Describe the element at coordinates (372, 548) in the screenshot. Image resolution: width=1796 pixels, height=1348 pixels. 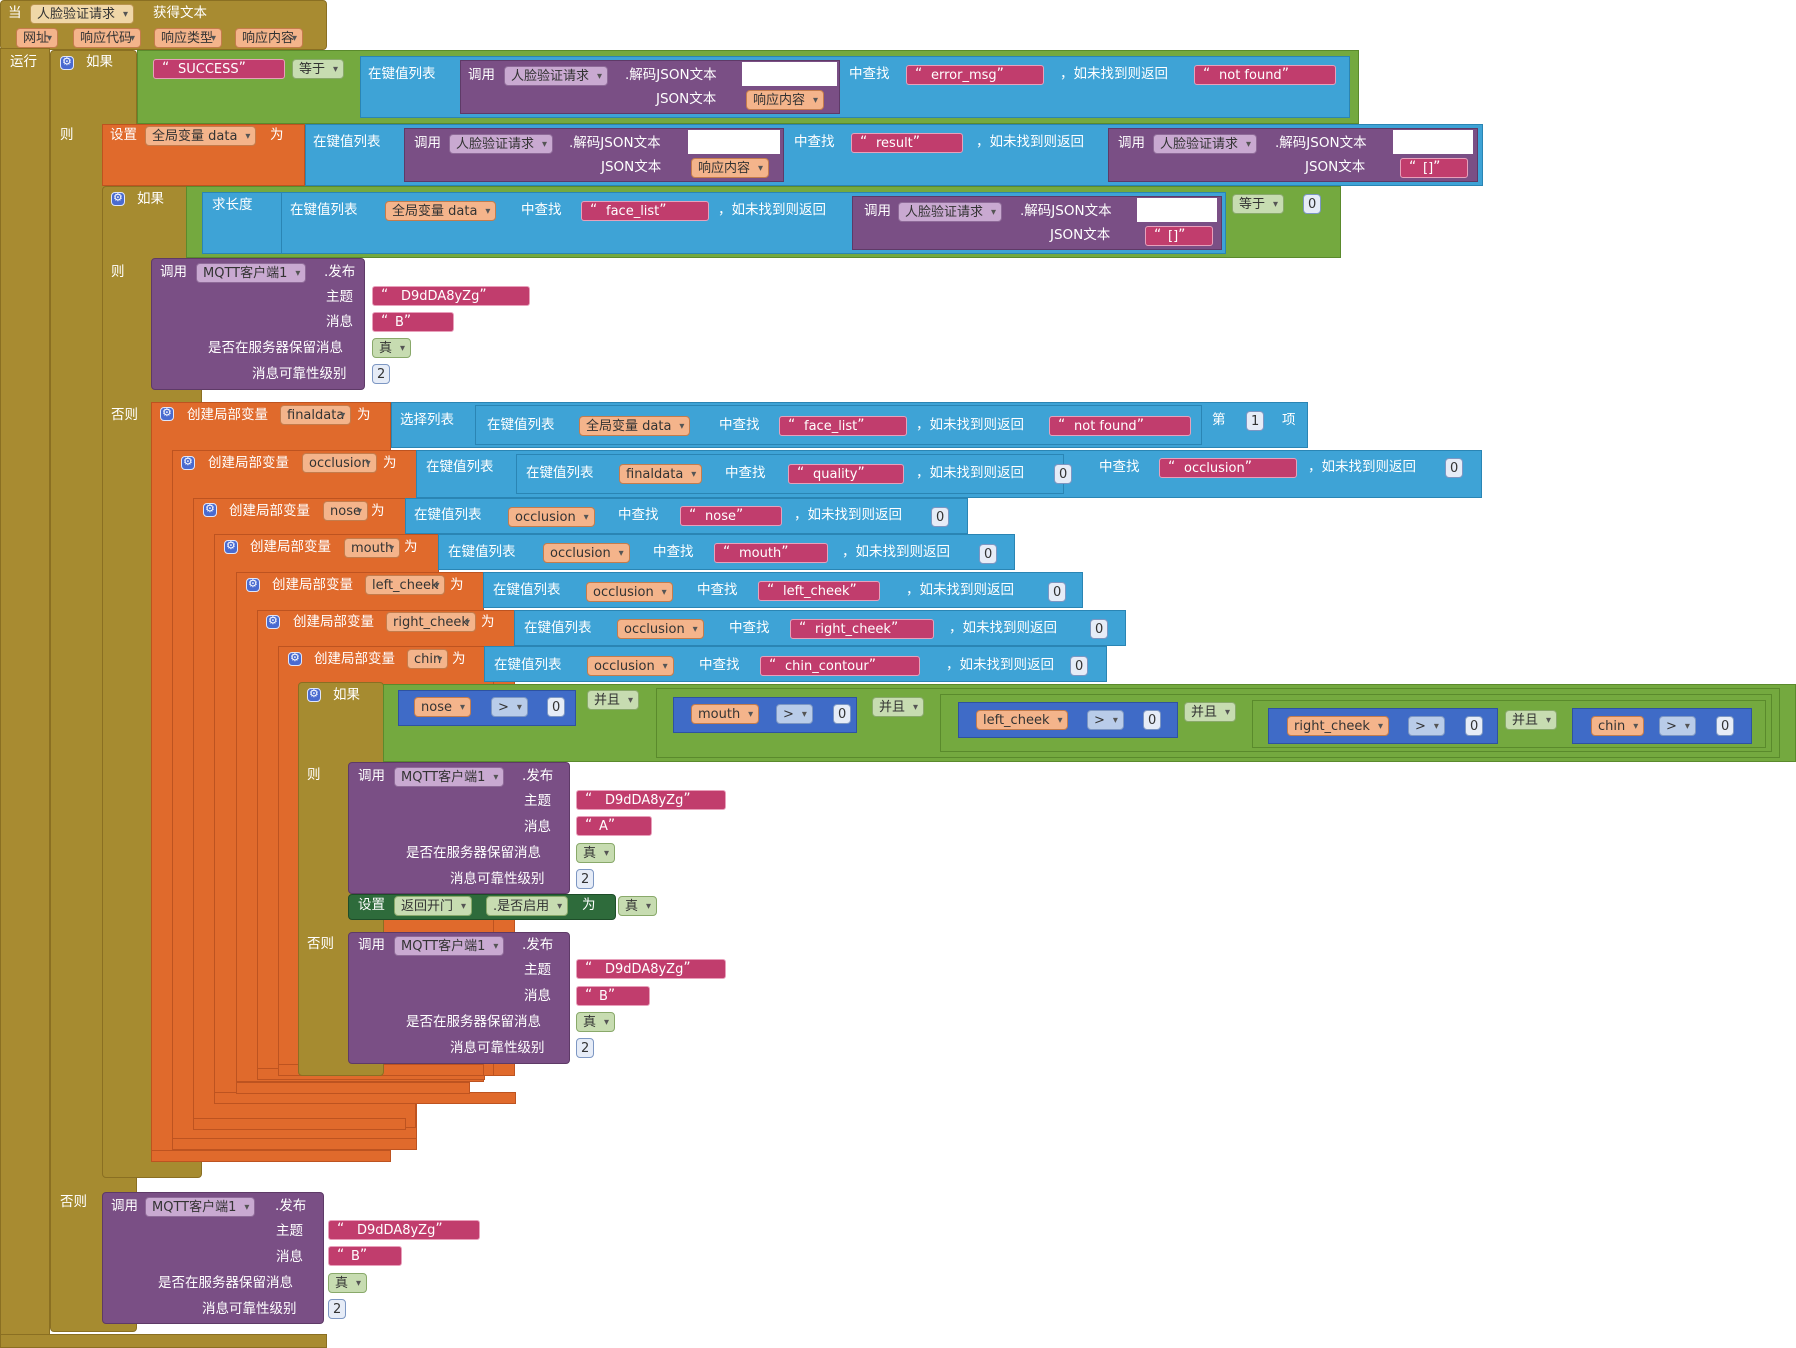
I see `mouth-var: mouth` at that location.